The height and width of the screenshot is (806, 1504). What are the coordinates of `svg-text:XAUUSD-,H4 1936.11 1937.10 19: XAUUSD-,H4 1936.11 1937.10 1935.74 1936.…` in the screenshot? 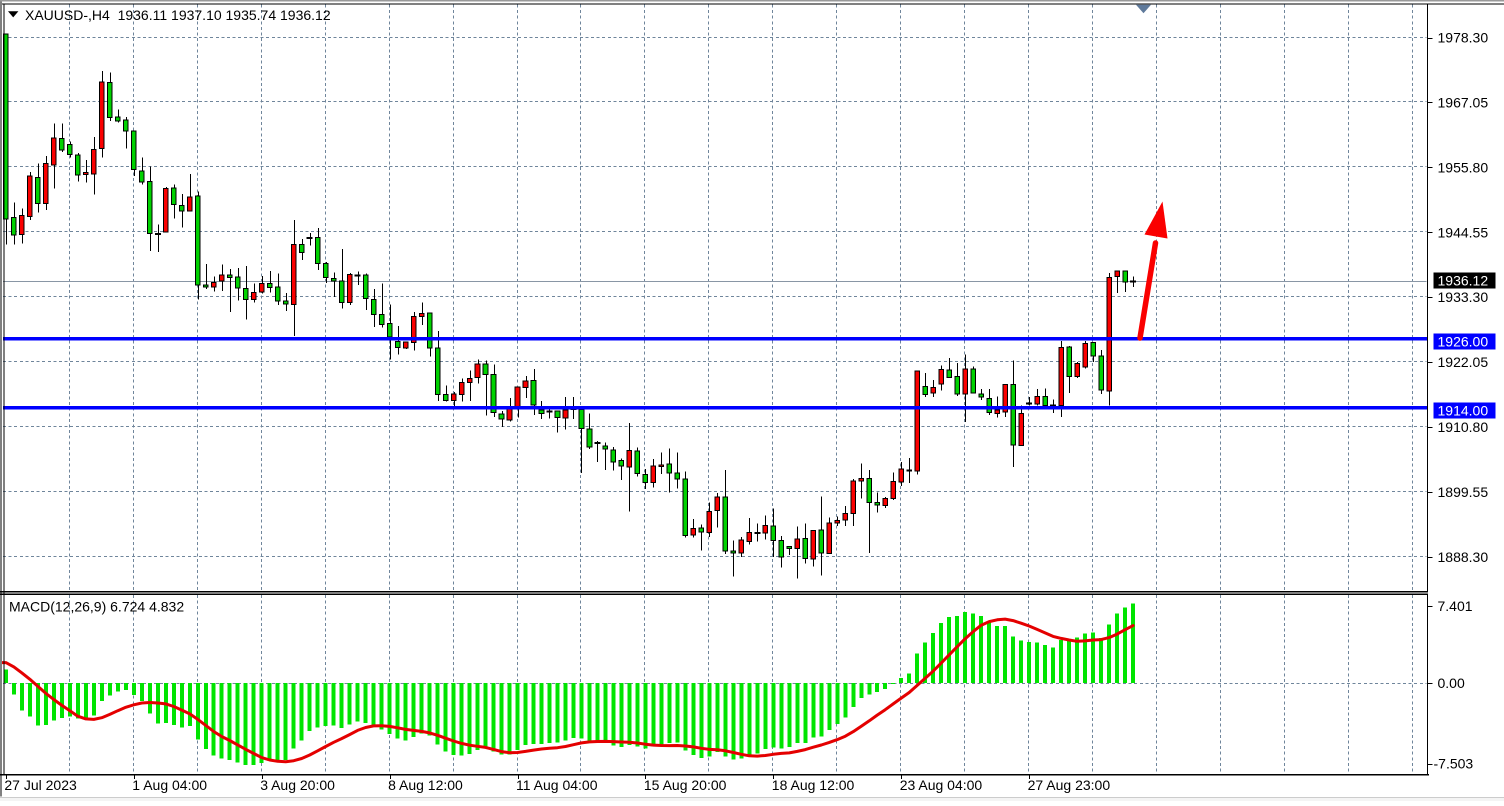 It's located at (178, 15).